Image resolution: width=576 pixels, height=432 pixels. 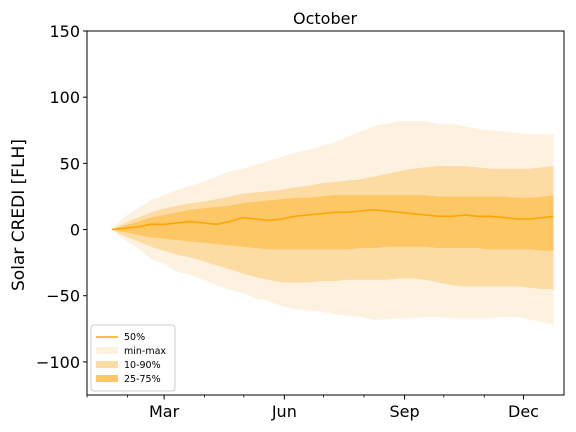 I want to click on legend-box, so click(x=133, y=358).